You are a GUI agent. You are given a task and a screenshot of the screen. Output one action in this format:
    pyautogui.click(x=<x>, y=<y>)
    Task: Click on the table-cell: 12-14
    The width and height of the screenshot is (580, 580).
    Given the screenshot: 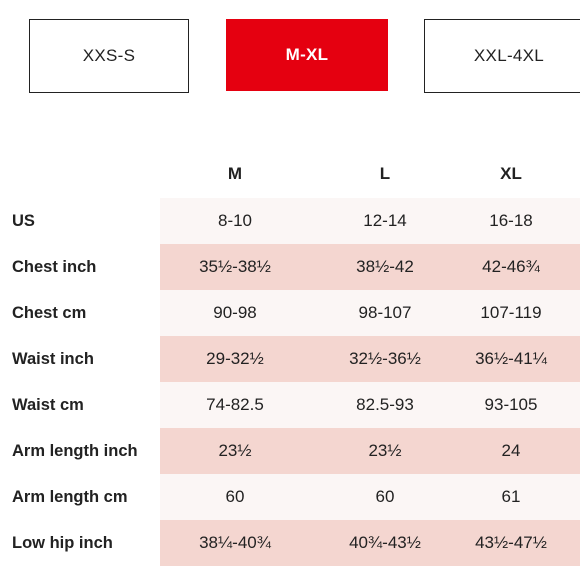 What is the action you would take?
    pyautogui.click(x=385, y=221)
    